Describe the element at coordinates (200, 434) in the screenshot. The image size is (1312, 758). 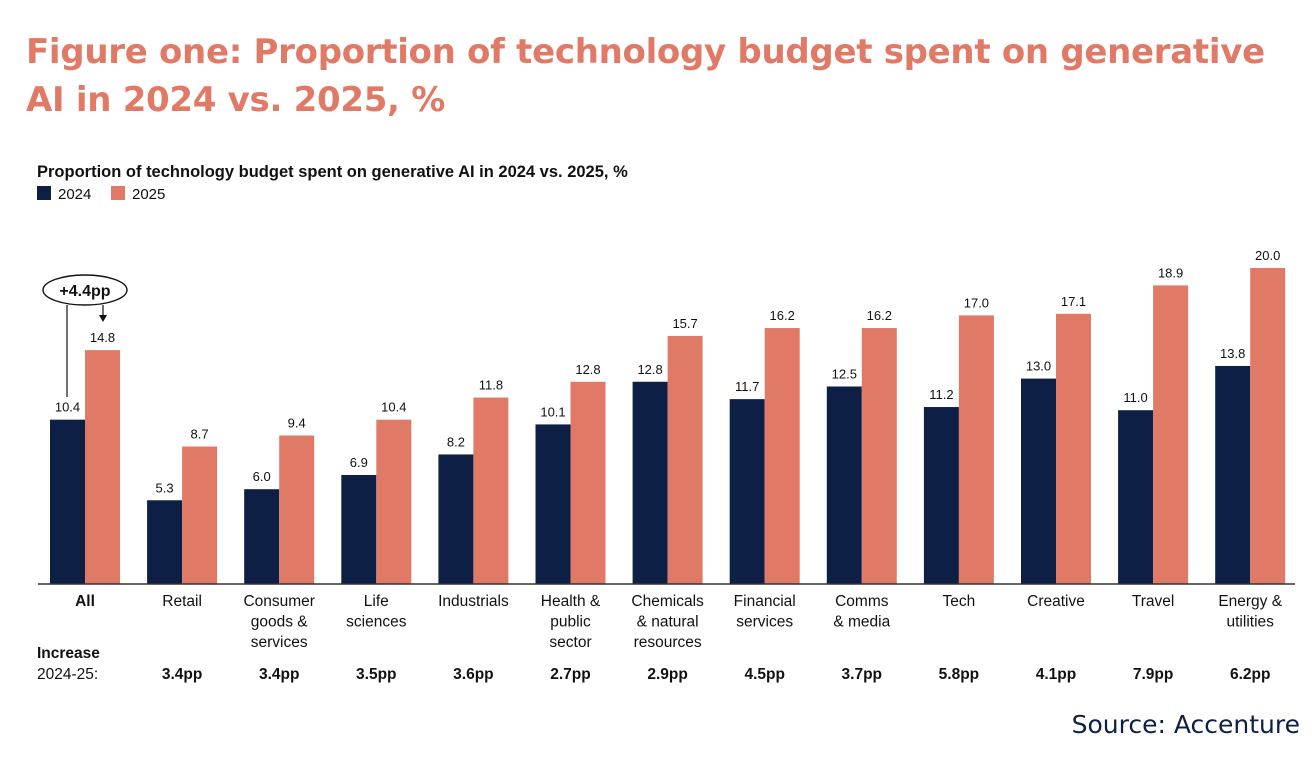
I see `data-label-2025-1: 8.7` at that location.